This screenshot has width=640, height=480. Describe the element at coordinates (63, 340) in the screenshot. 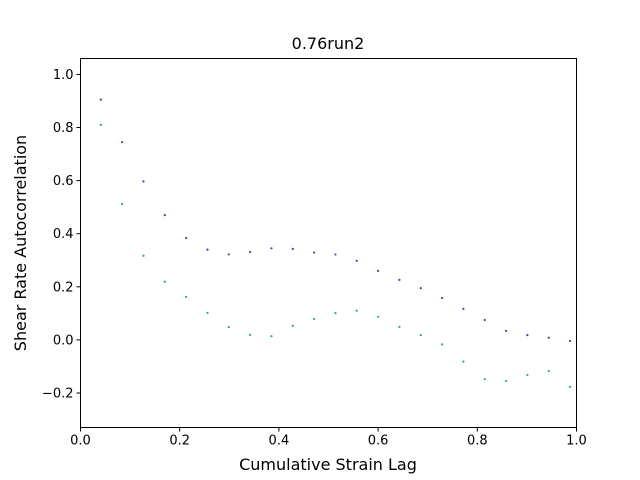

I see `y-tick-label: 0.0` at that location.